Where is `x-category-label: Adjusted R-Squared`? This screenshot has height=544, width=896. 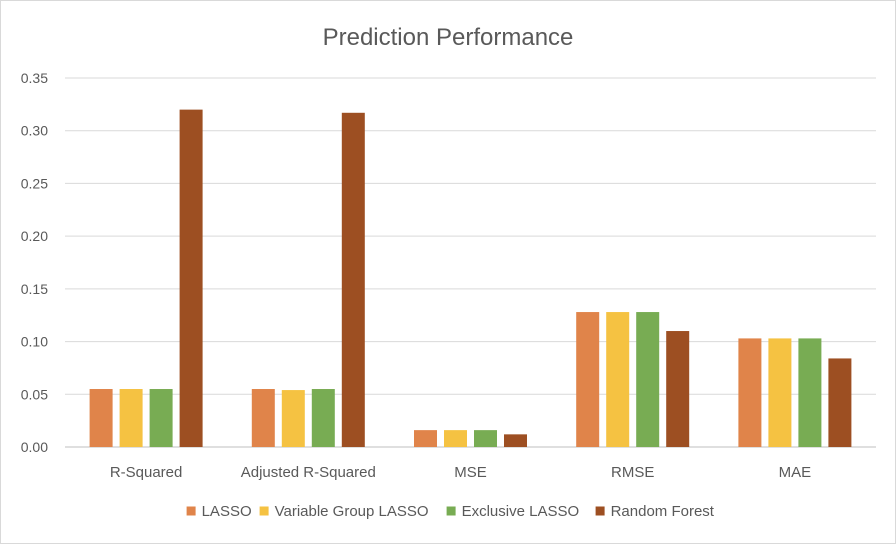 x-category-label: Adjusted R-Squared is located at coordinates (308, 472).